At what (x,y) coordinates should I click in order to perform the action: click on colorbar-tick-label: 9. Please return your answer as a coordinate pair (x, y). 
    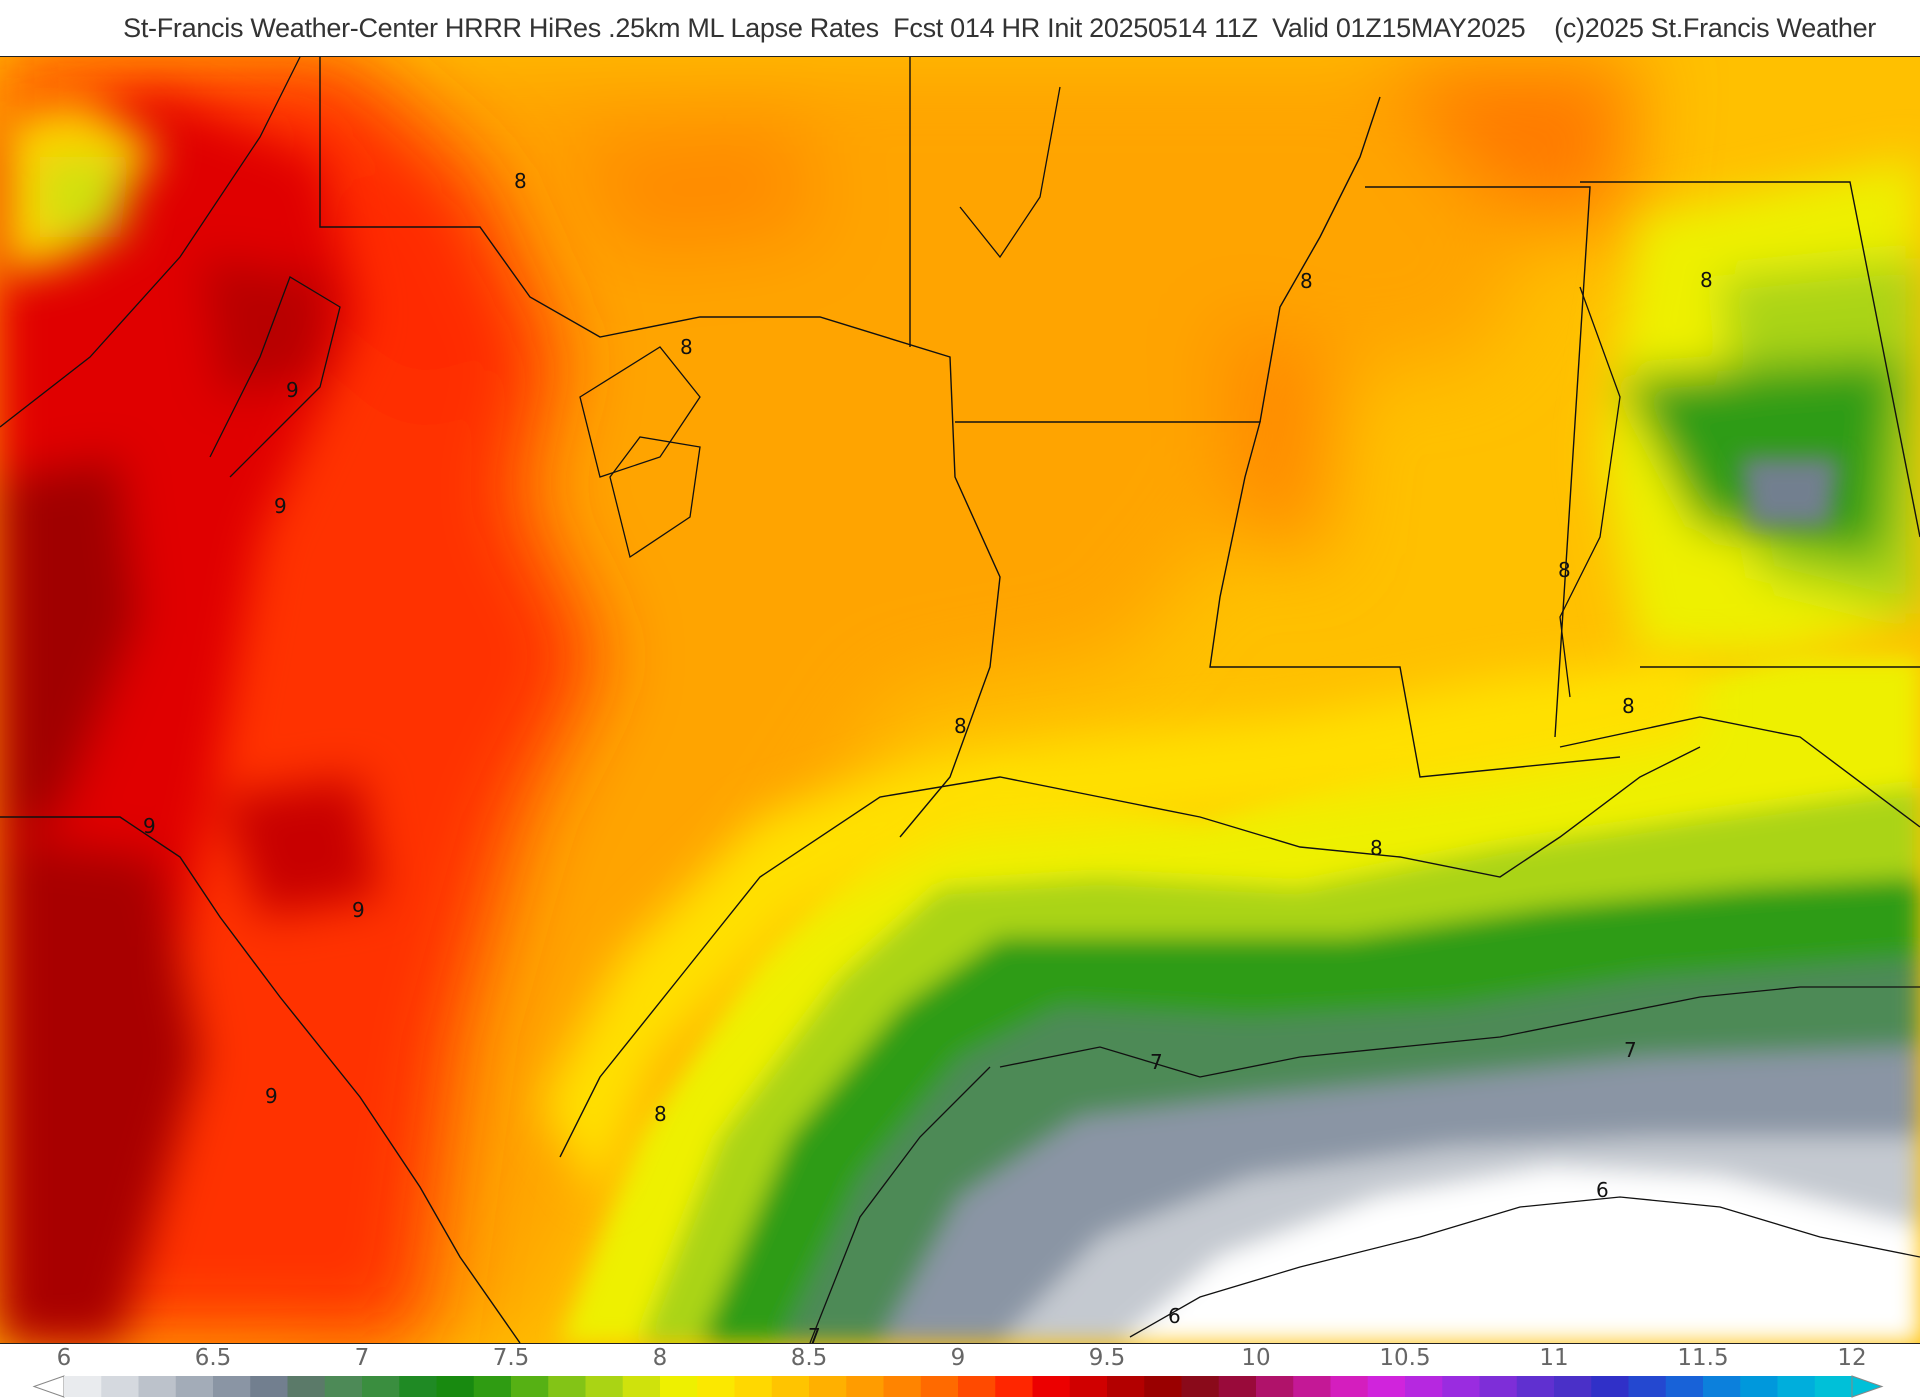
    Looking at the image, I should click on (958, 1358).